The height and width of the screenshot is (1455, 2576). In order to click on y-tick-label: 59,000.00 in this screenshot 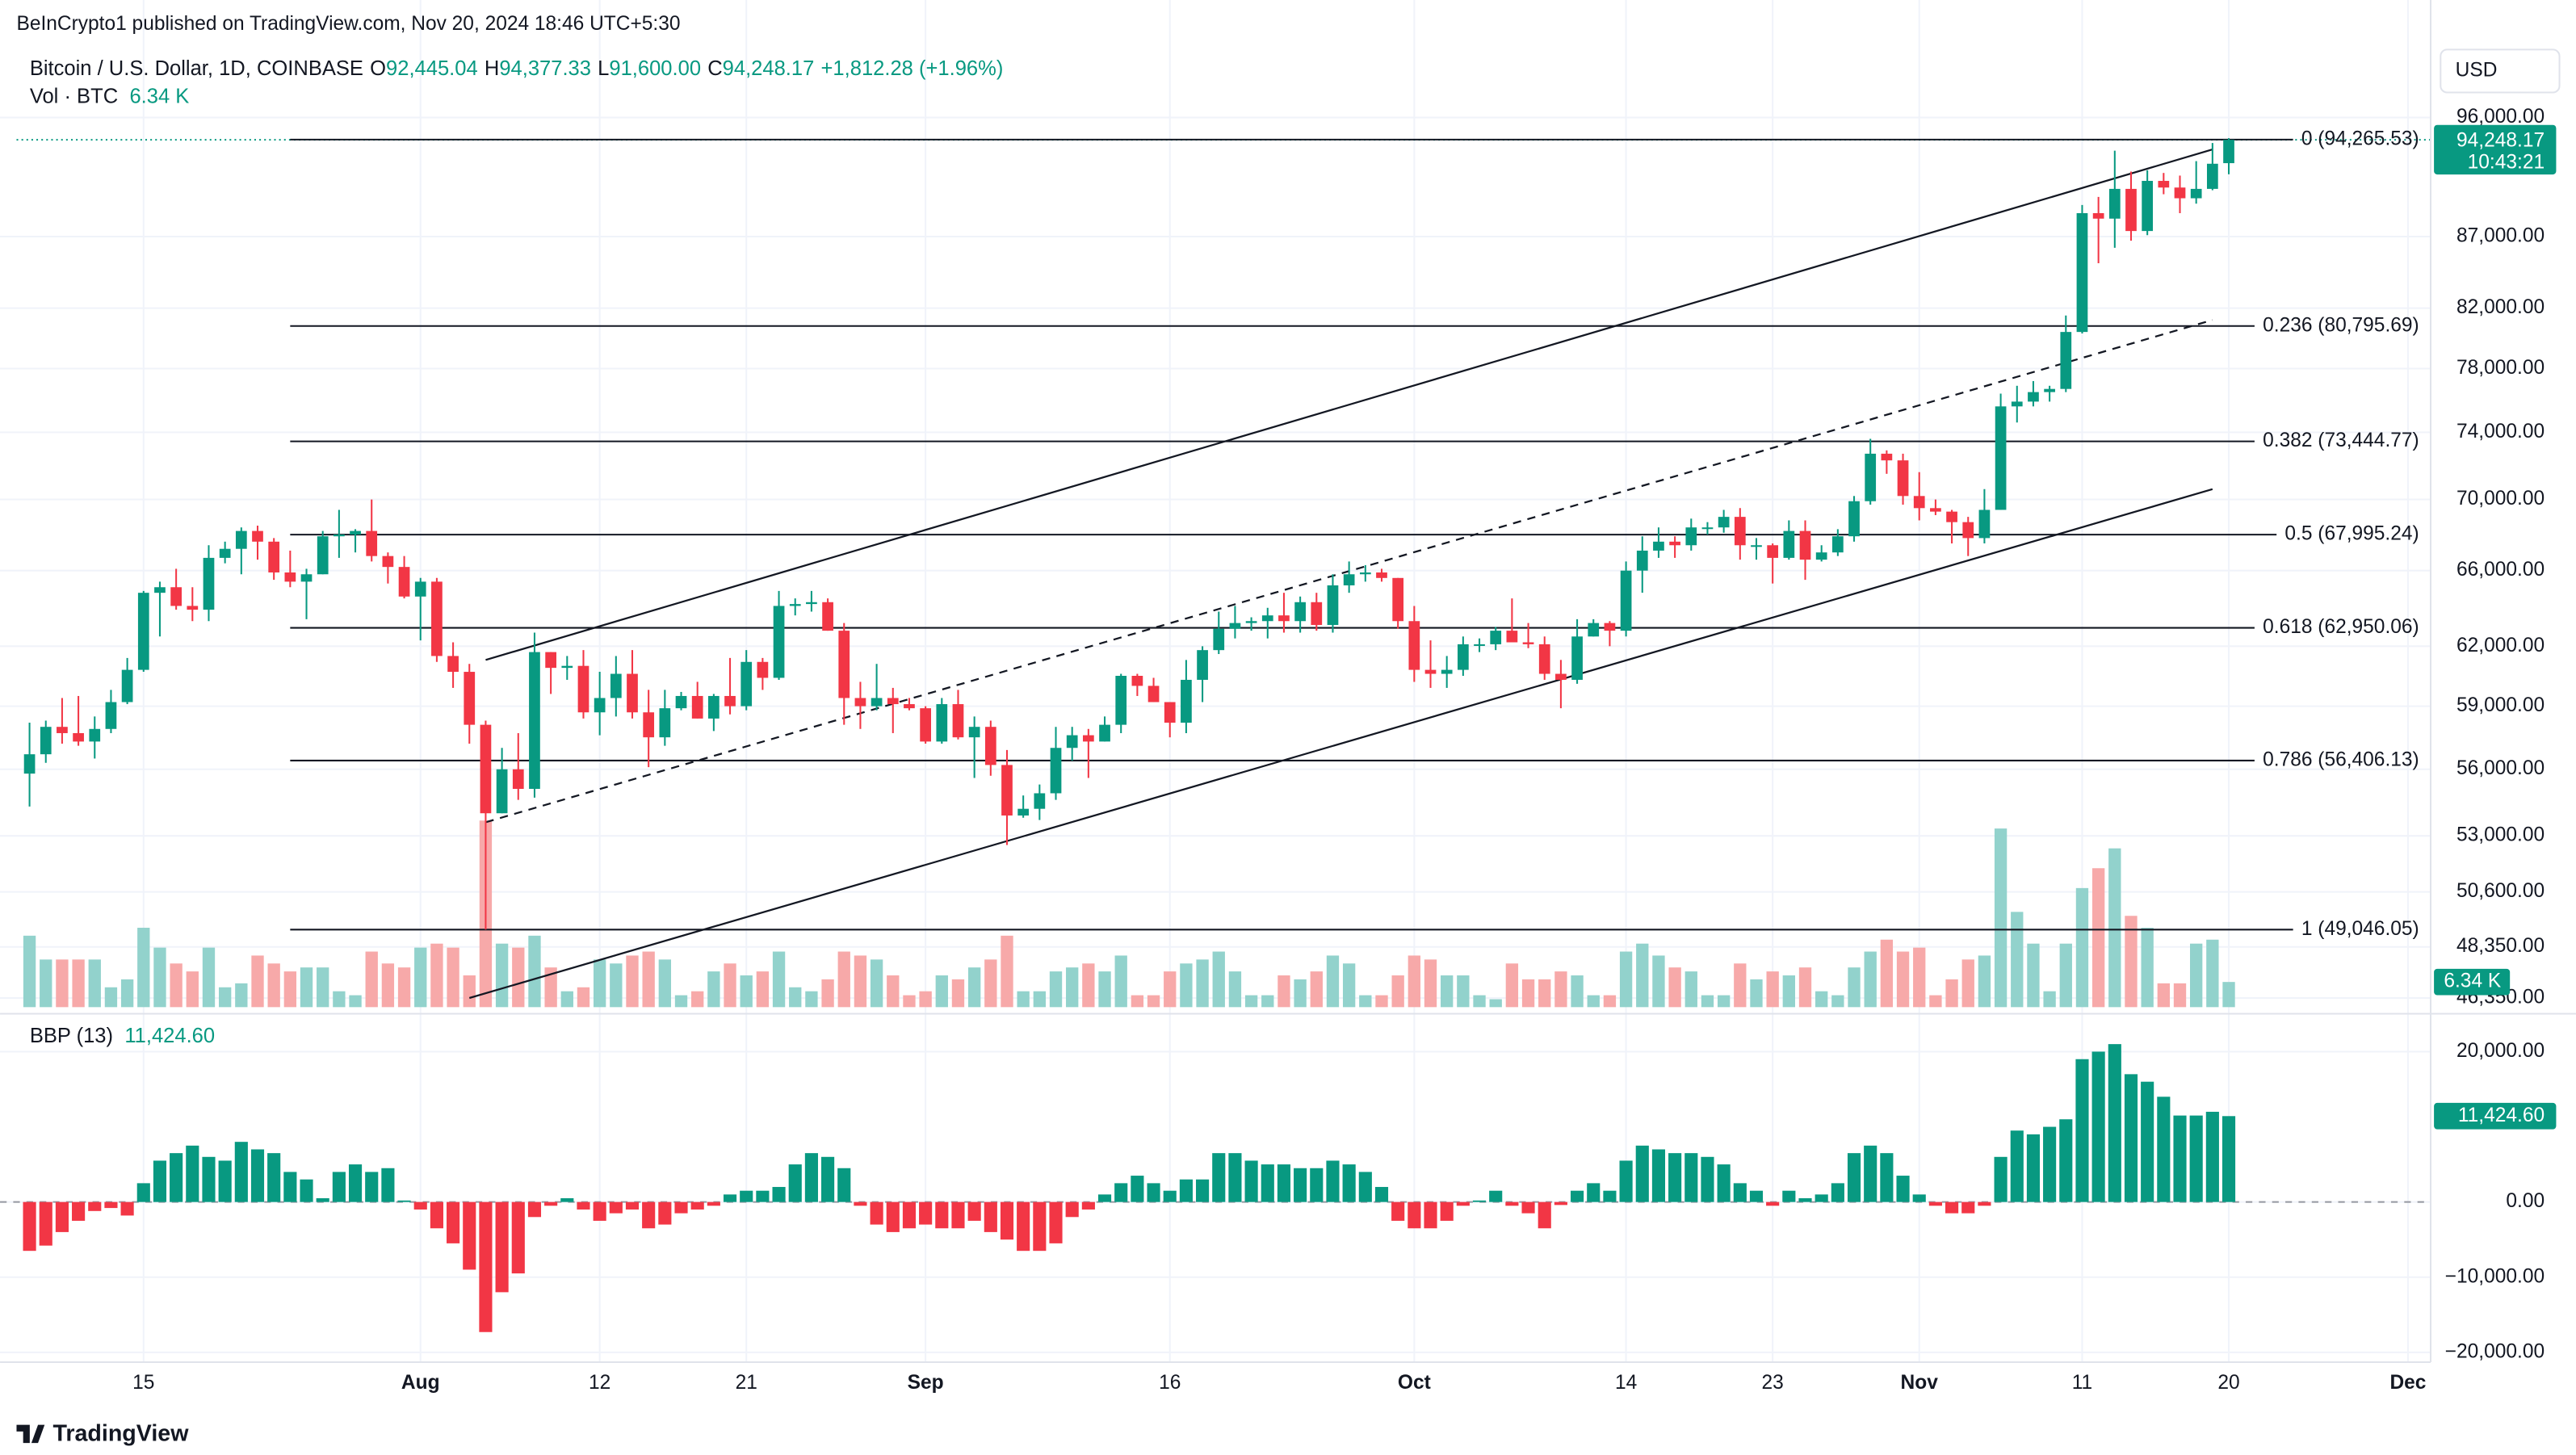, I will do `click(2500, 705)`.